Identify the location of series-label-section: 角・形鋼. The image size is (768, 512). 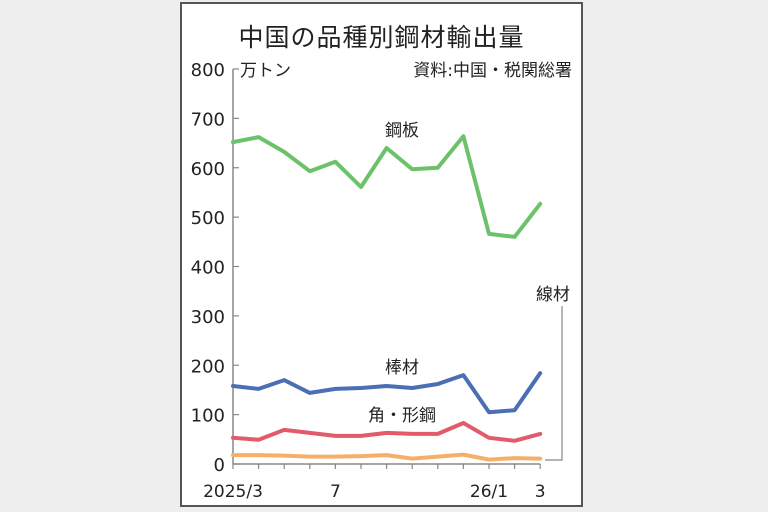
(402, 416).